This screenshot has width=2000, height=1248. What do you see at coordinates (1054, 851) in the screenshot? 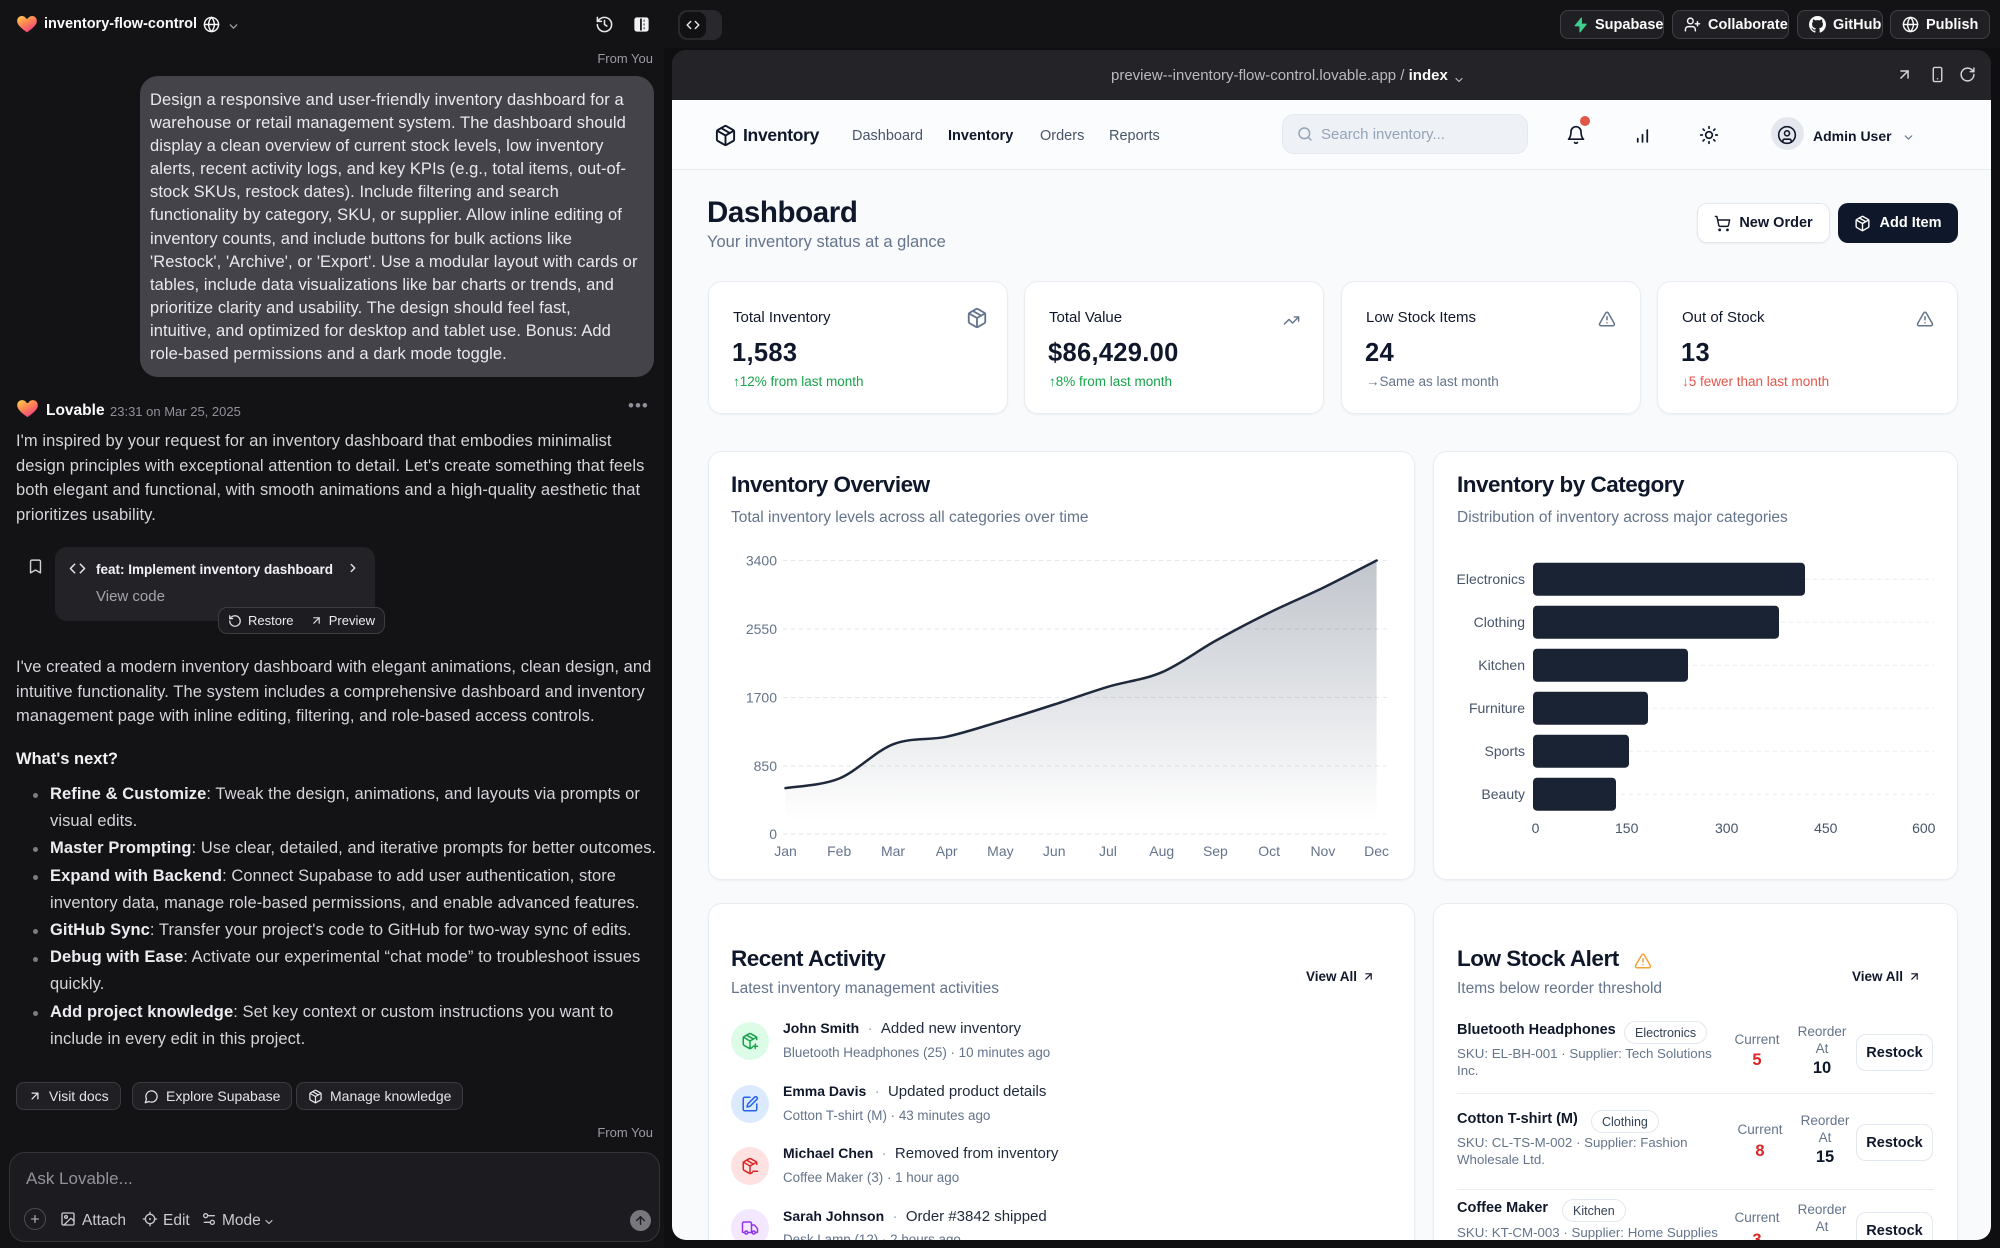
I see `svg-text: Jun` at bounding box center [1054, 851].